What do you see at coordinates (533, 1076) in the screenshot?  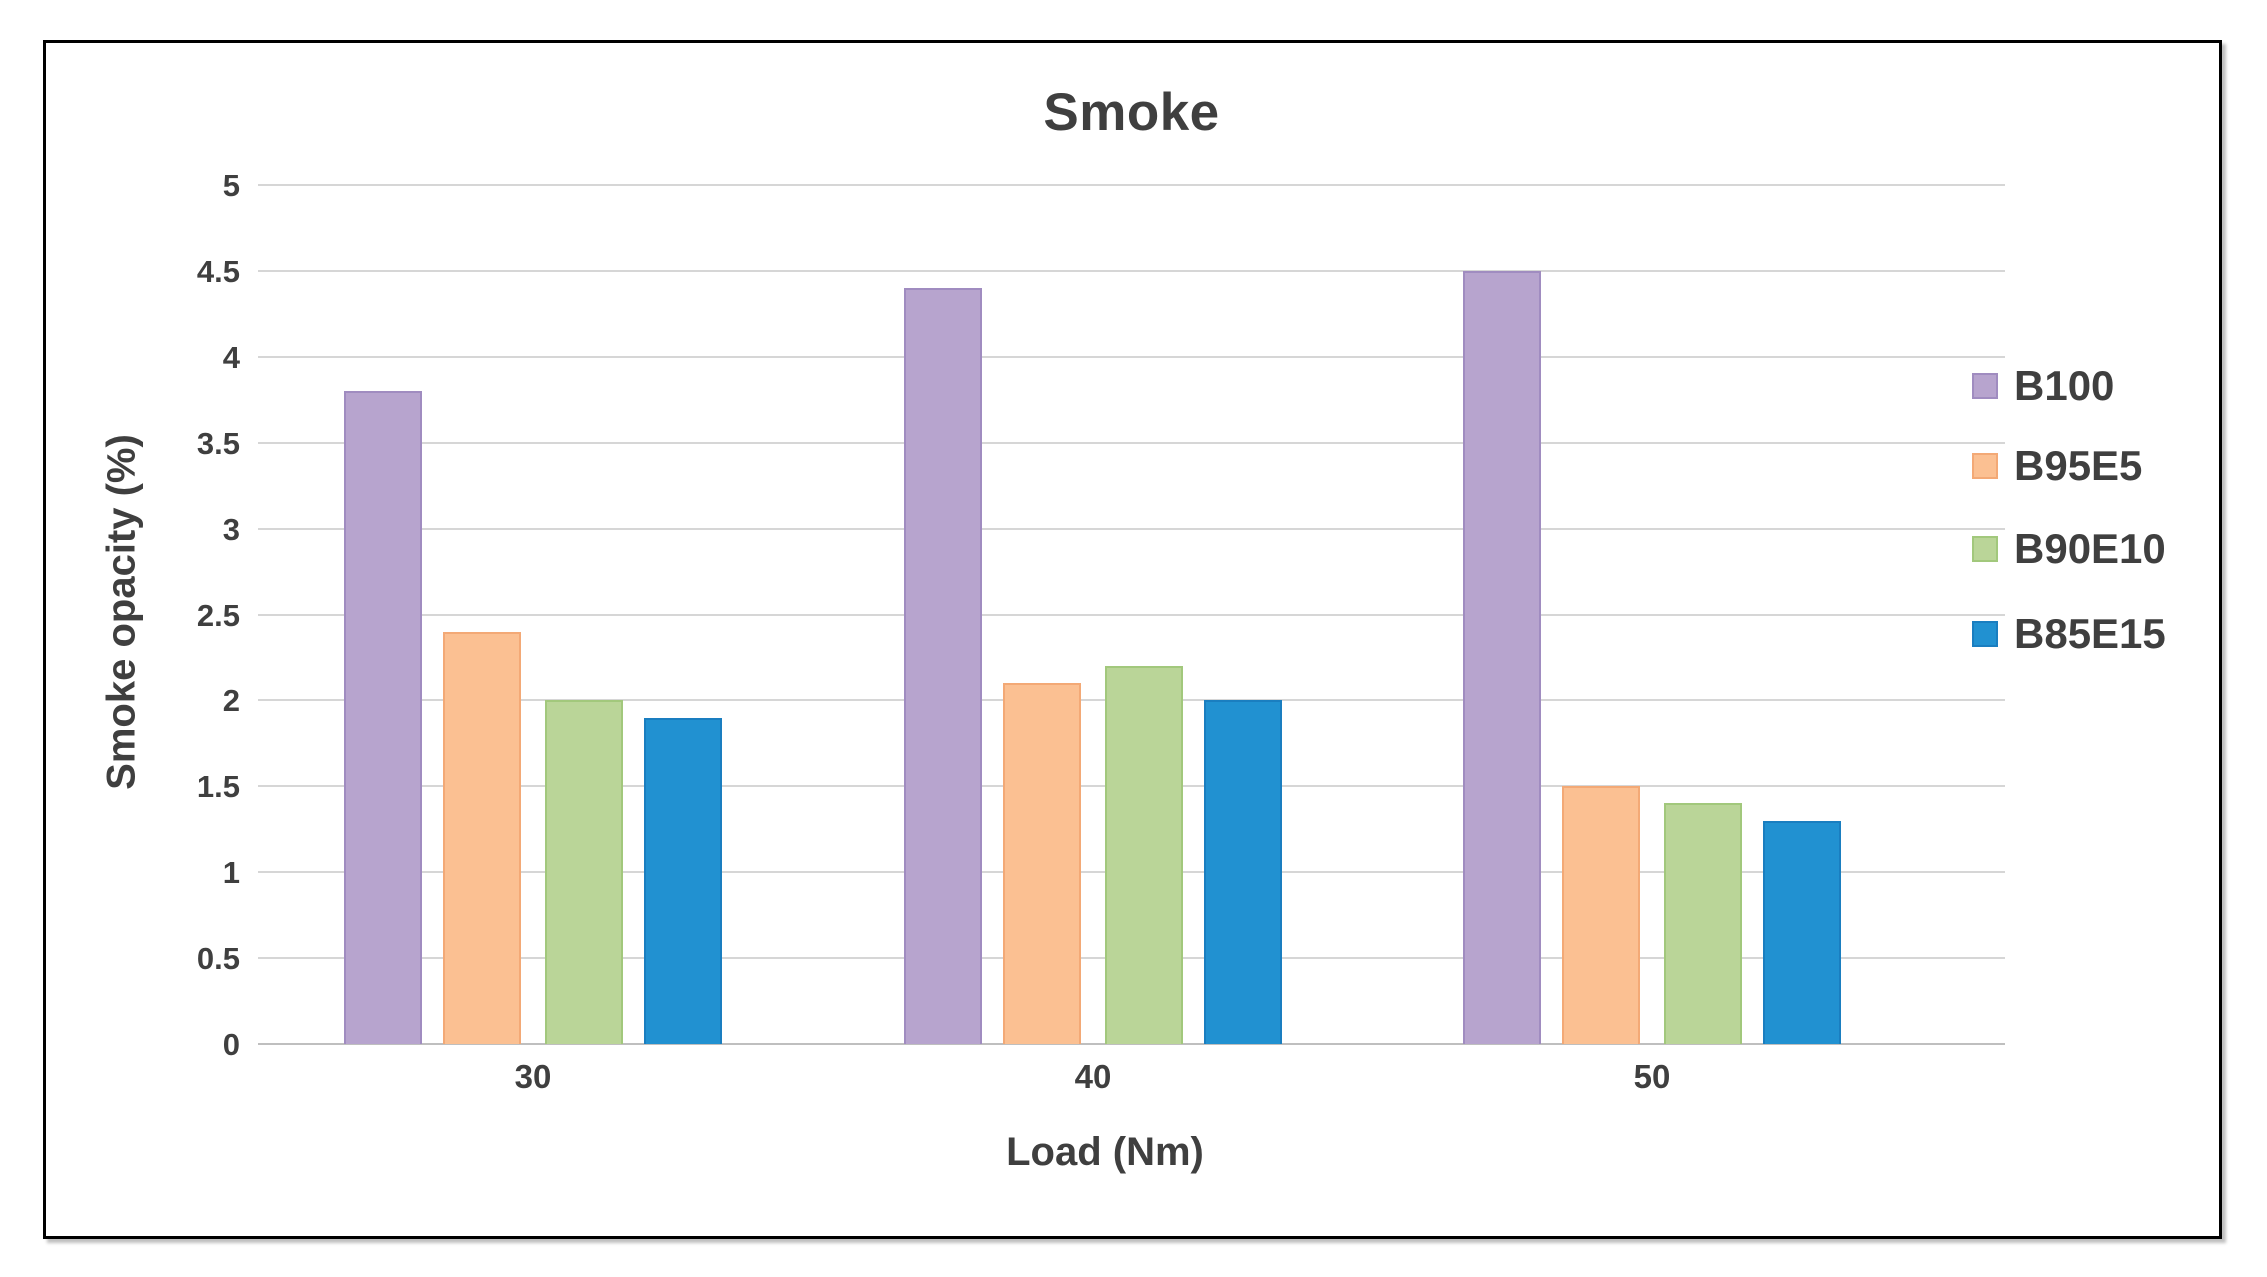 I see `x-tick-label: 30` at bounding box center [533, 1076].